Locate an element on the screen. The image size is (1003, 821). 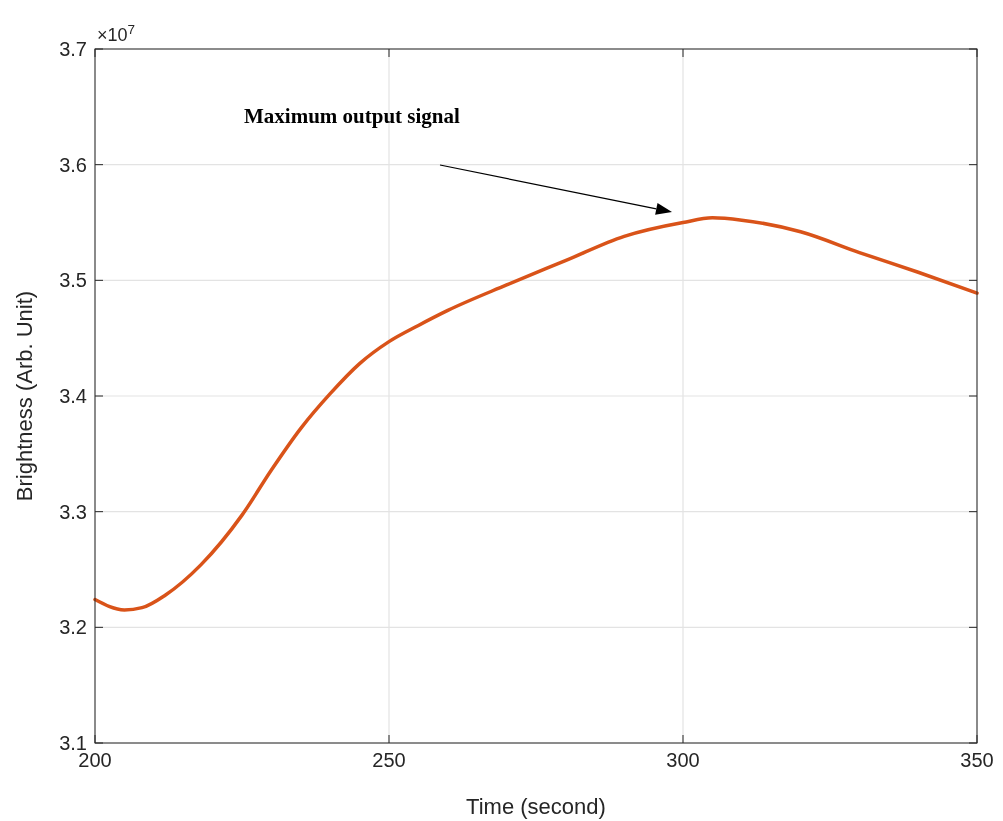
text: ×10$^{7}$ is located at coordinates (116, 33).